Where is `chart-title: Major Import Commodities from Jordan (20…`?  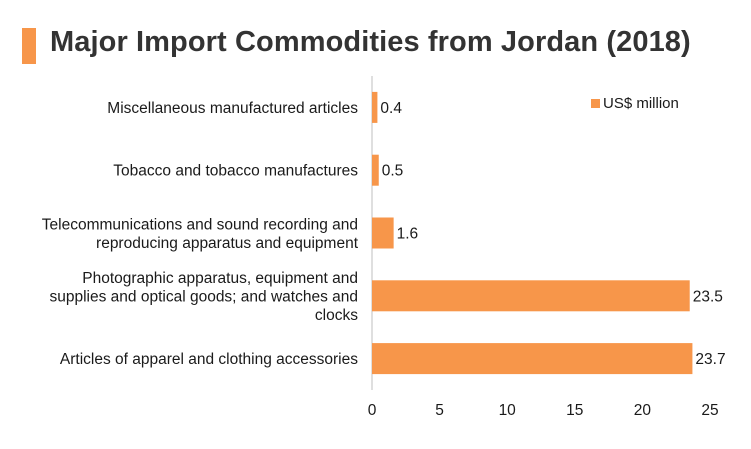
chart-title: Major Import Commodities from Jordan (20… is located at coordinates (370, 42).